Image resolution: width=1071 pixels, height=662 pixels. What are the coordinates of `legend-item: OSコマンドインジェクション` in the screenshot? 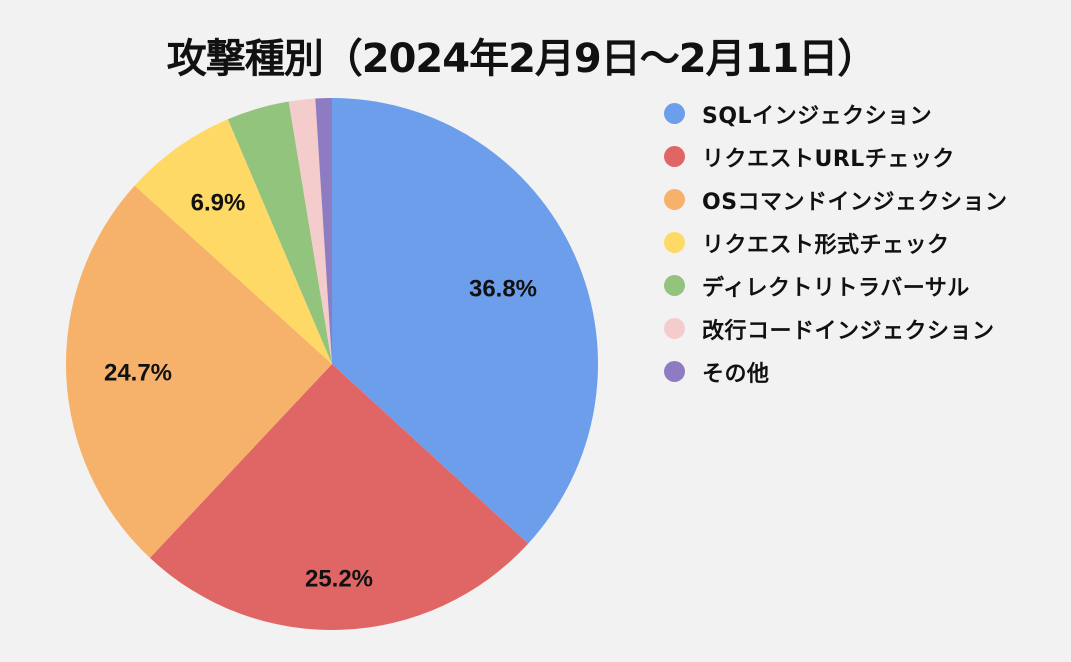 It's located at (836, 199).